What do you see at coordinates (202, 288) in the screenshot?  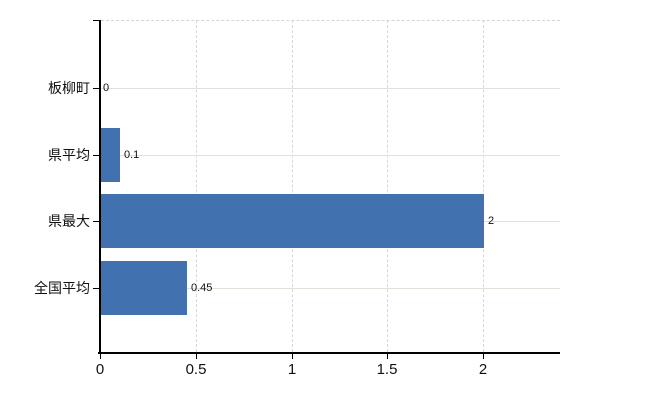 I see `bar-value-label: 0.45` at bounding box center [202, 288].